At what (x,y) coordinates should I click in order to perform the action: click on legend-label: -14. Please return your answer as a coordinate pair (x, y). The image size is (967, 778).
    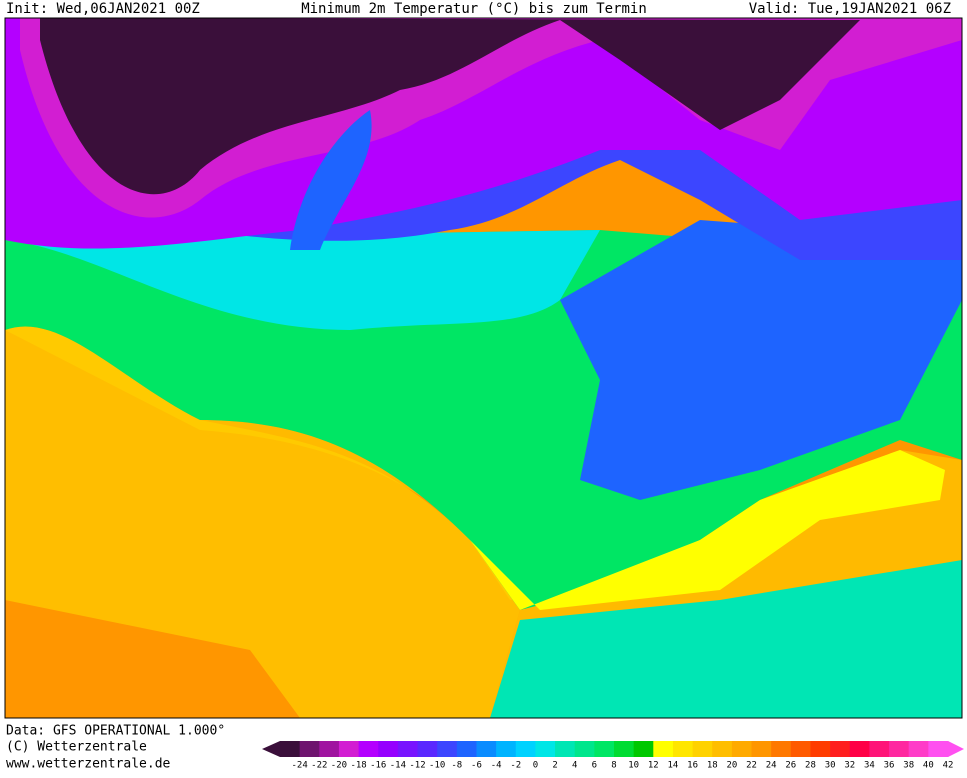
    Looking at the image, I should click on (398, 766).